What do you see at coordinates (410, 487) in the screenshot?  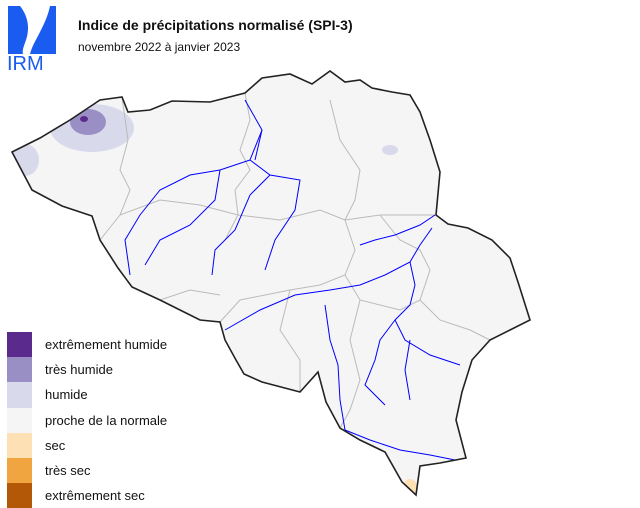 I see `zone-sec-south` at bounding box center [410, 487].